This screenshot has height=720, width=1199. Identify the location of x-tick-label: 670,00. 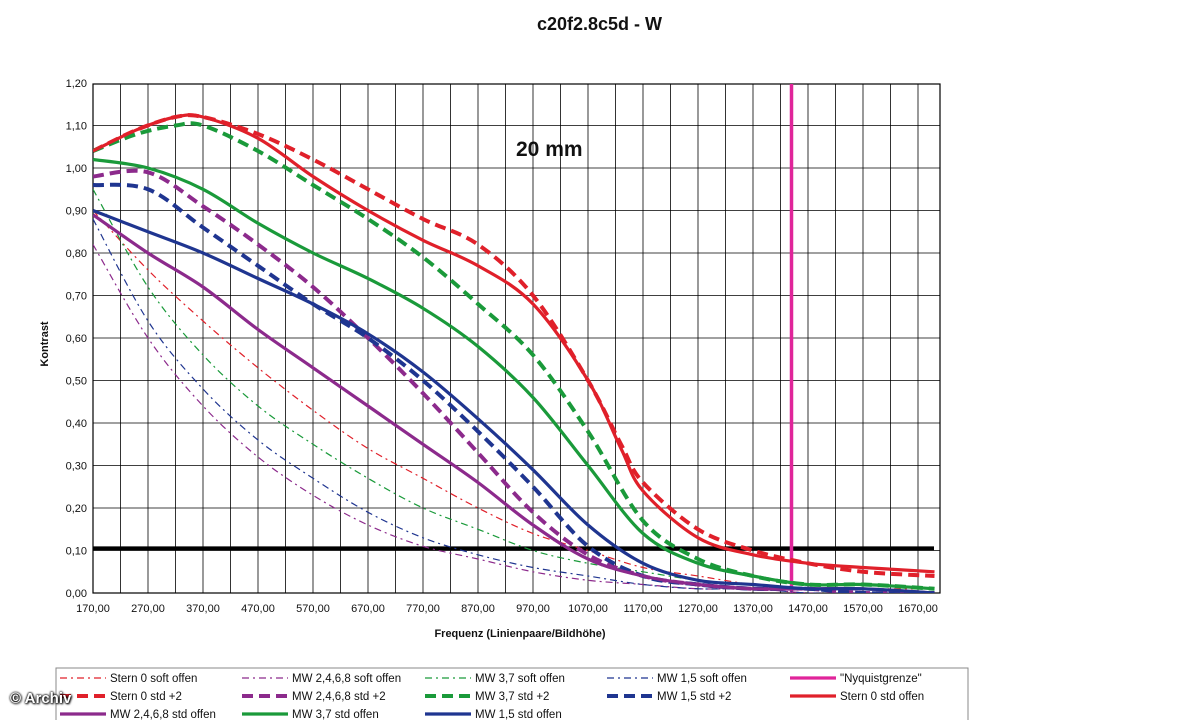
(368, 609).